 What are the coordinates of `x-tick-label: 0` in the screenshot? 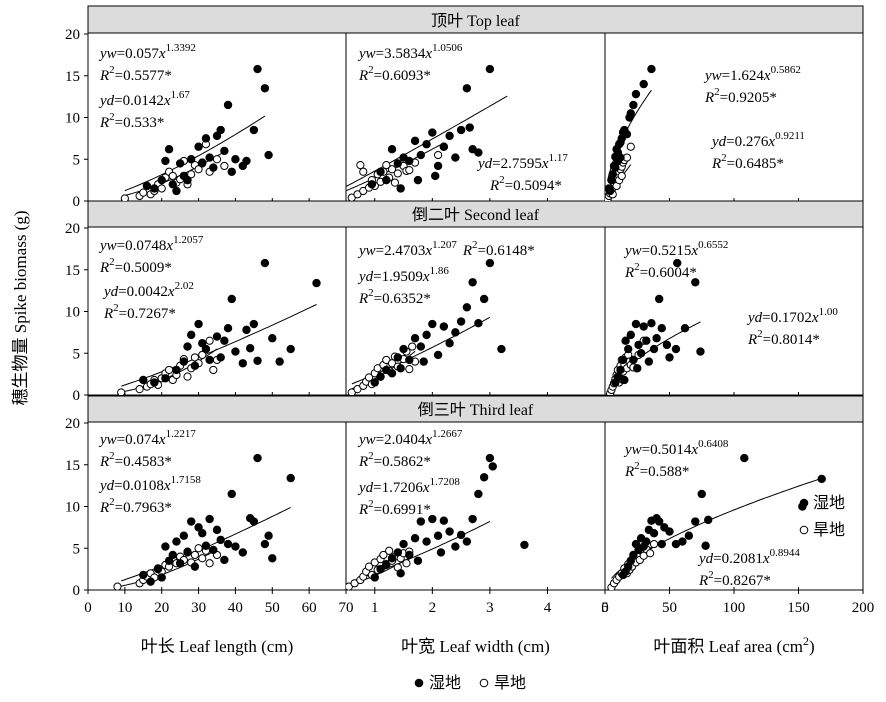 It's located at (605, 608).